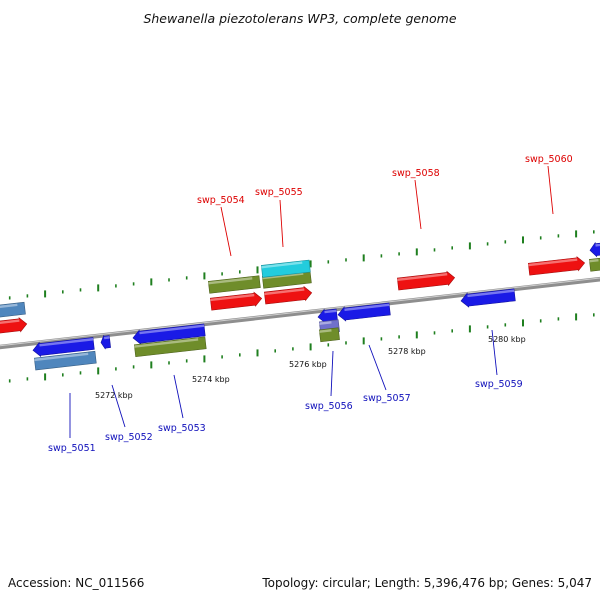 This screenshot has width=600, height=600. What do you see at coordinates (284, 292) in the screenshot?
I see `cds-swp-5055-gloss` at bounding box center [284, 292].